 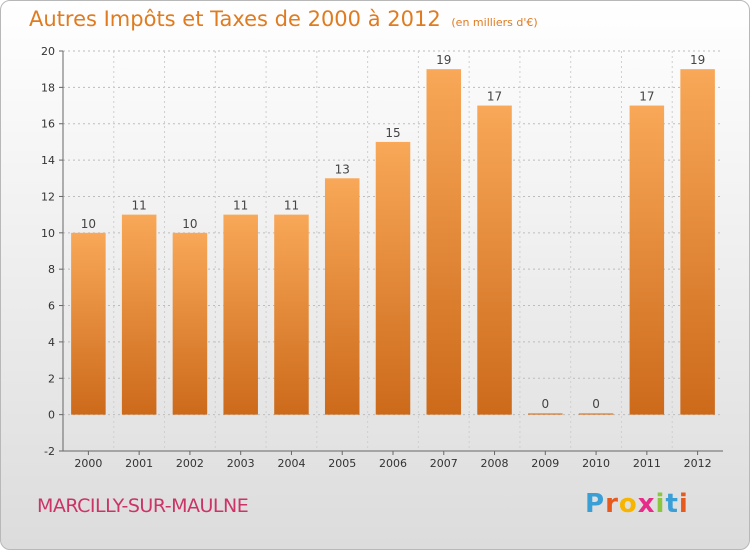 What do you see at coordinates (342, 463) in the screenshot?
I see `x-tick-label: 2005` at bounding box center [342, 463].